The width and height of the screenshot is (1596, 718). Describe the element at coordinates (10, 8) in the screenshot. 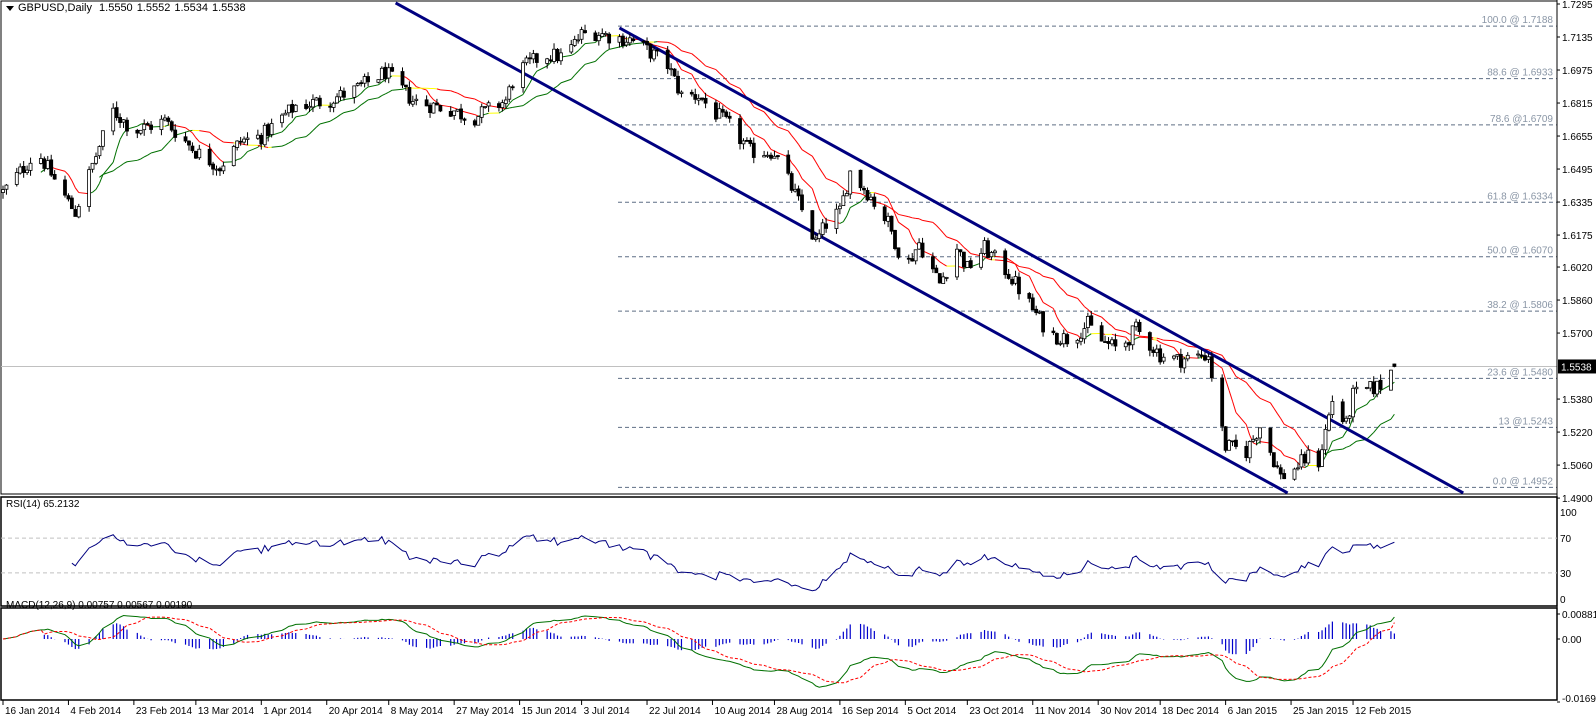

I see `triangle-down-icon` at that location.